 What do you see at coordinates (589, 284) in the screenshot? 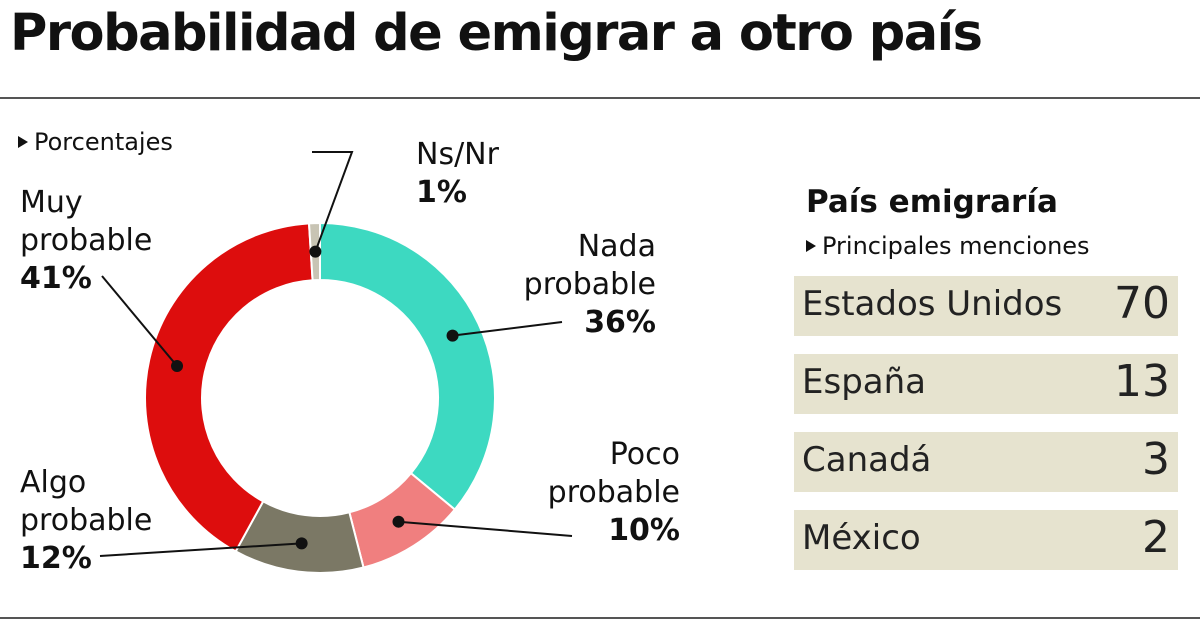
I see `label-nada-line2: probable` at bounding box center [589, 284].